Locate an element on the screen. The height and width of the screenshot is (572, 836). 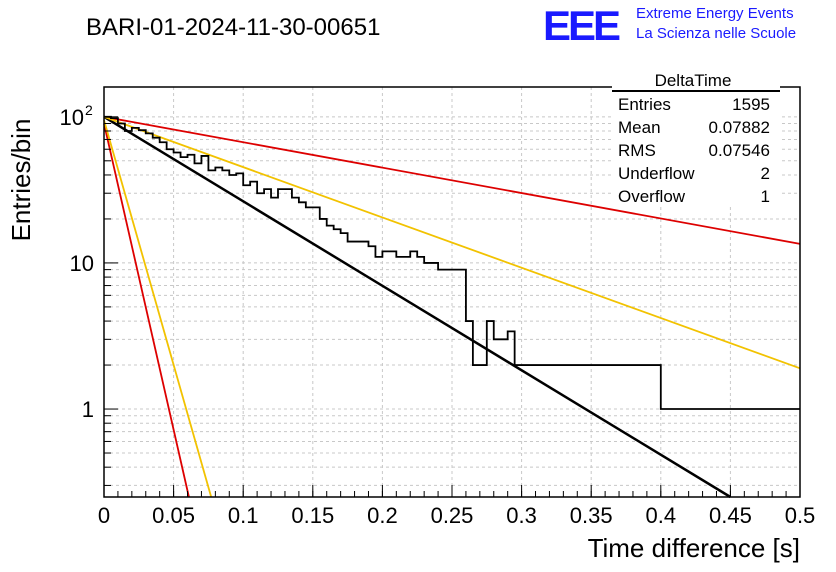
x-tick-label: 0.1 is located at coordinates (243, 515).